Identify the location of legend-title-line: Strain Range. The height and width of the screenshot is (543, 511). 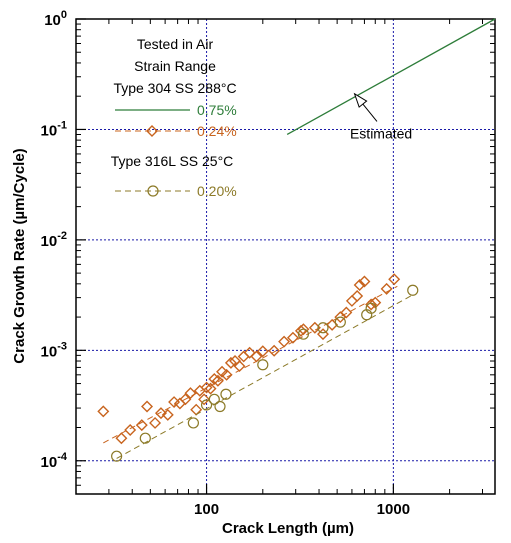
(175, 66).